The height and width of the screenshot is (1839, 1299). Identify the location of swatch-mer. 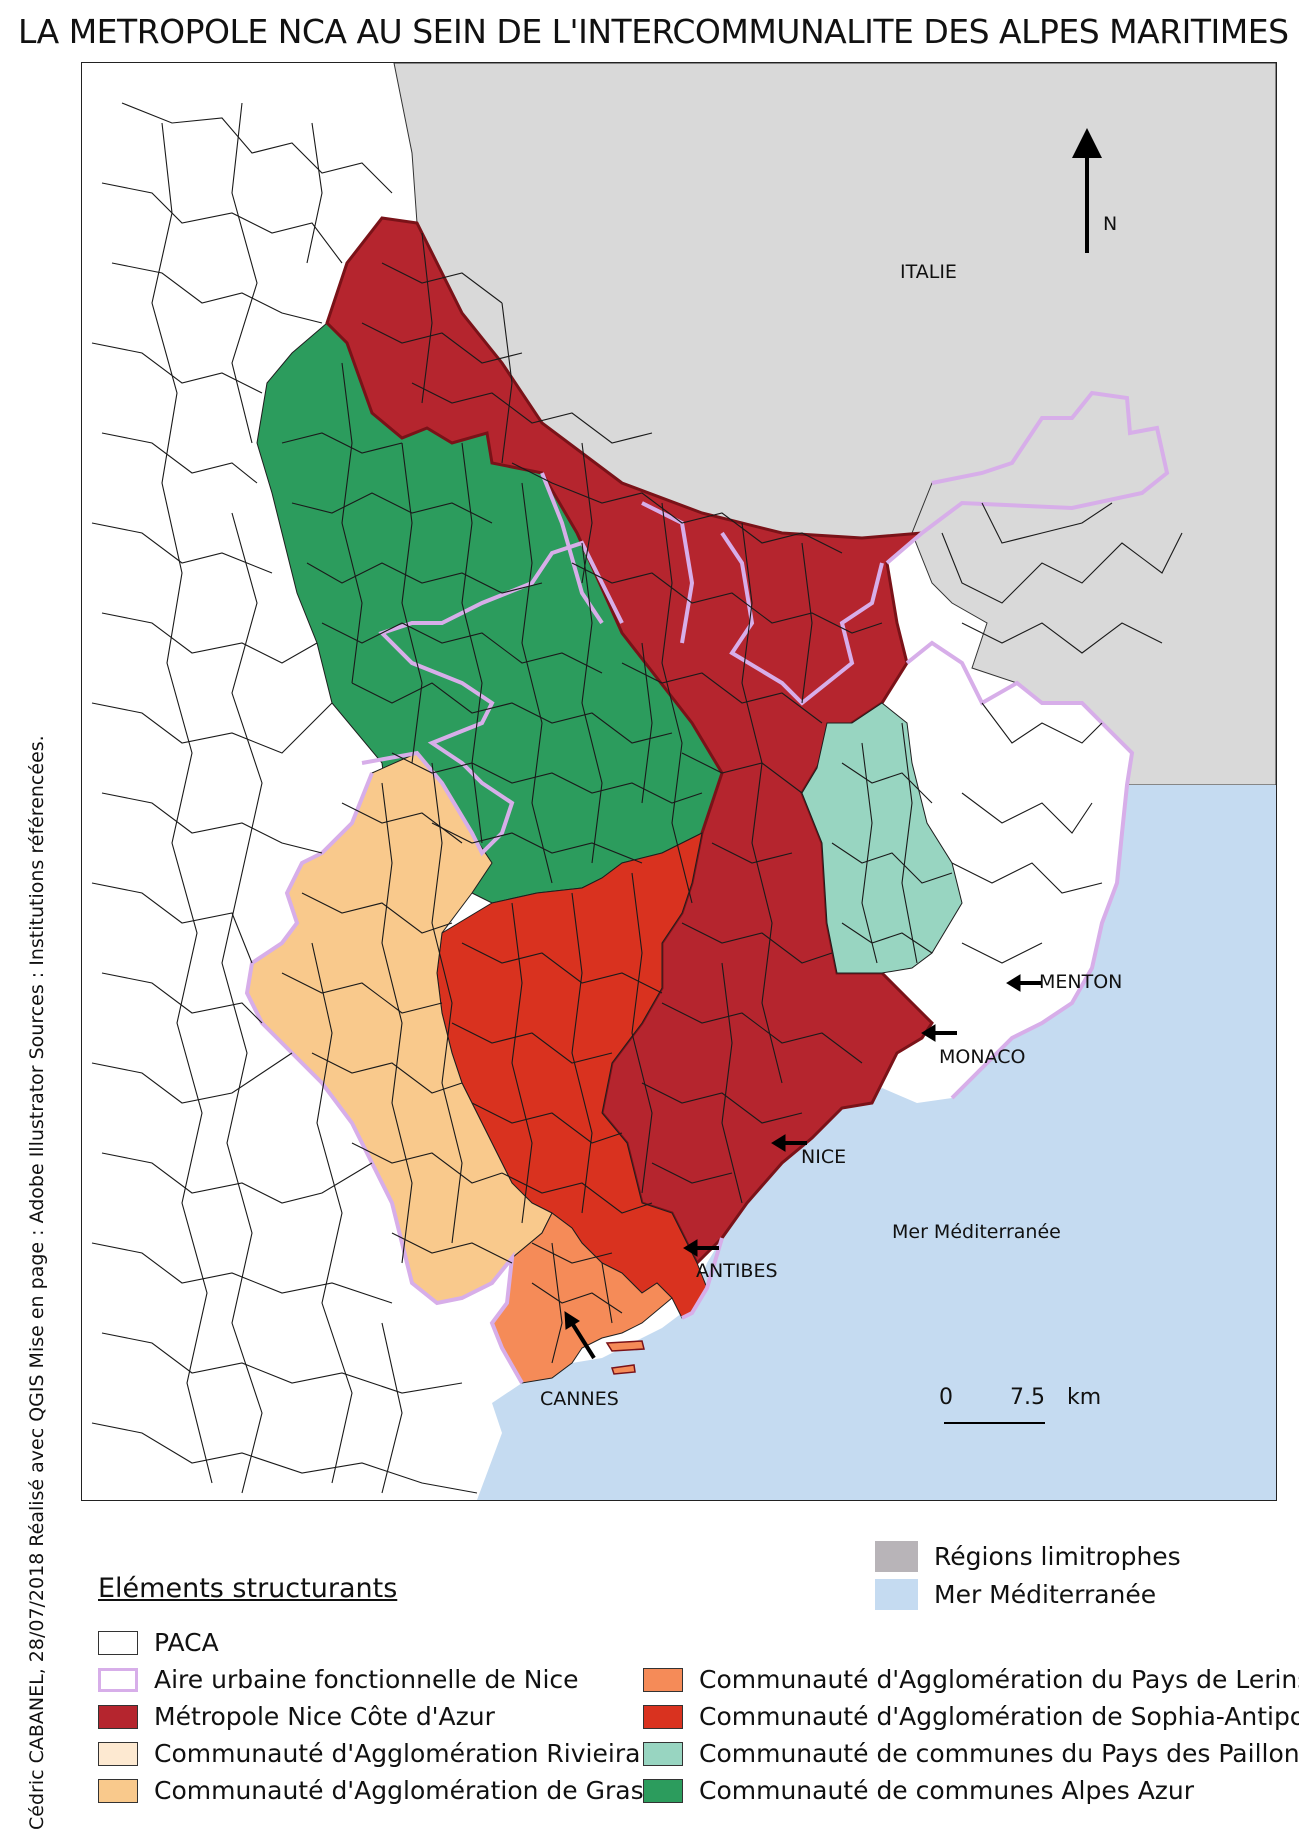
(896, 1594).